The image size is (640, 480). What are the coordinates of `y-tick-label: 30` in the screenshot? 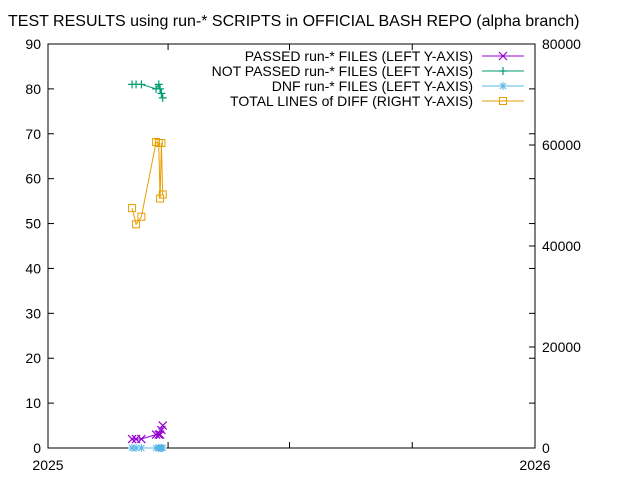 It's located at (33, 313).